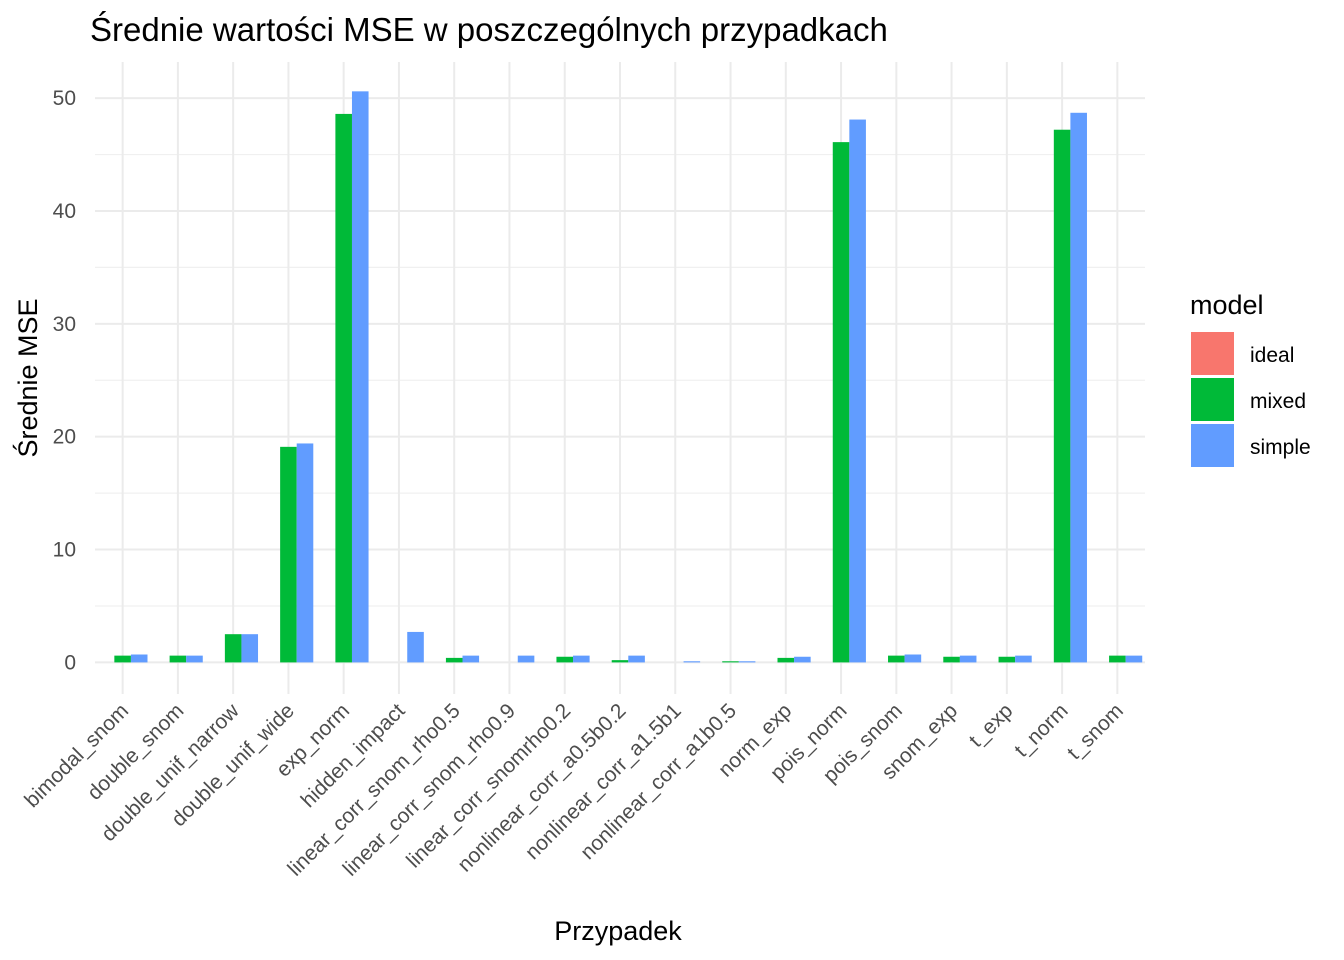  I want to click on legend-label-mixed: mixed, so click(1278, 401).